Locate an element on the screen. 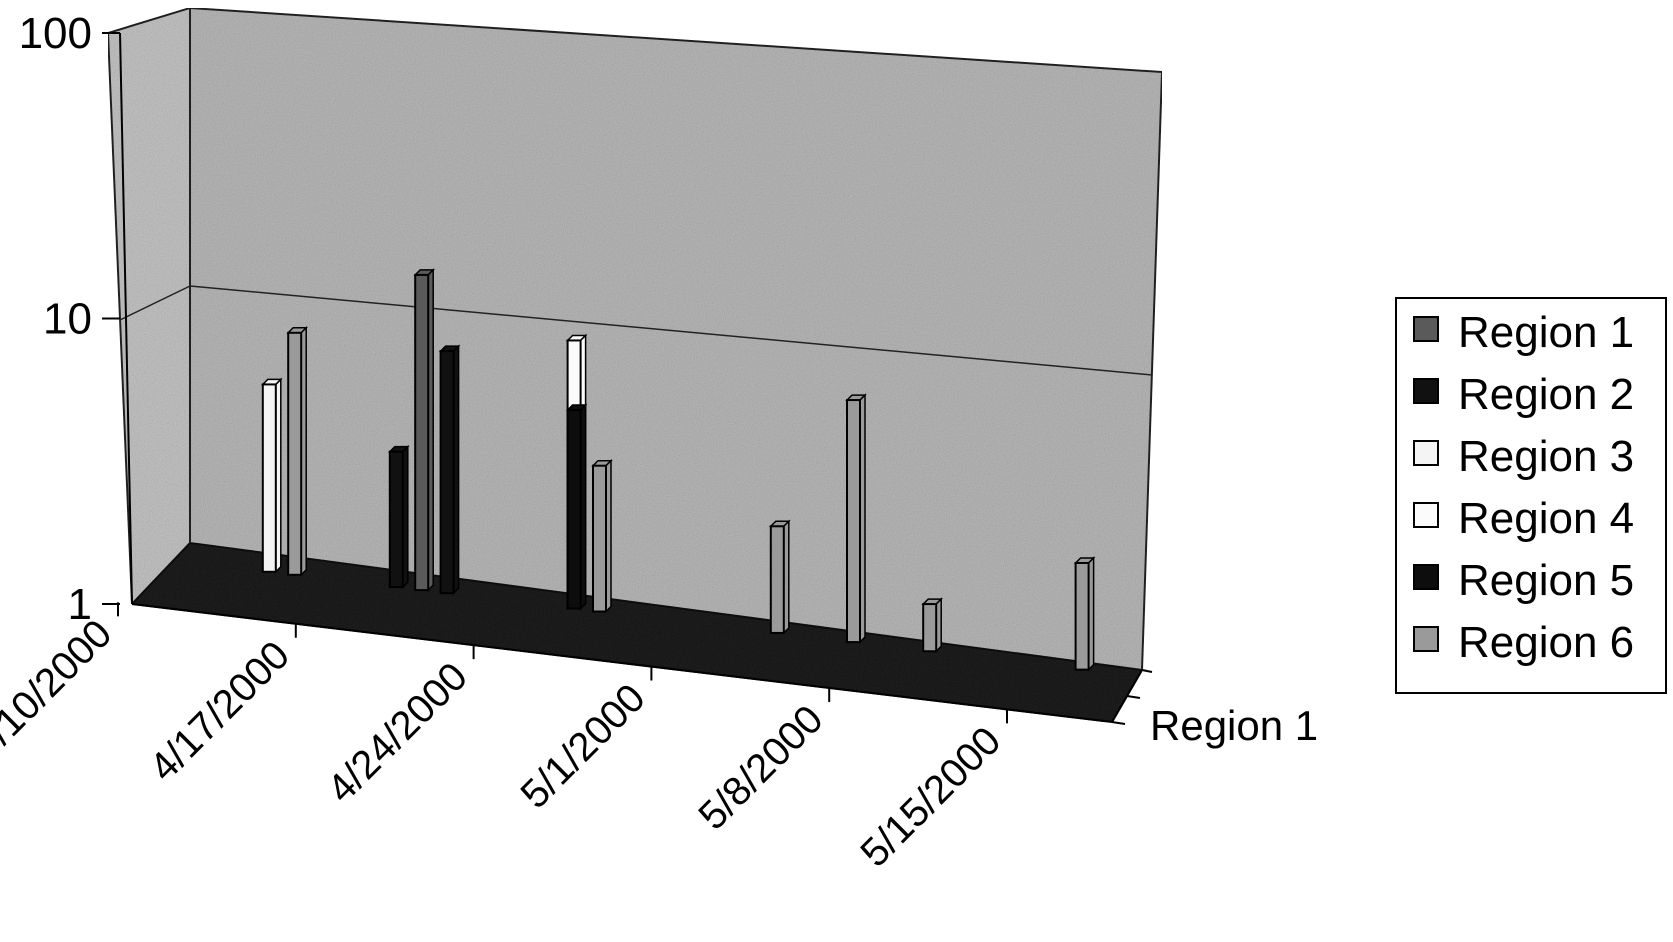  depth-axis-label: Region 1 is located at coordinates (1234, 725).